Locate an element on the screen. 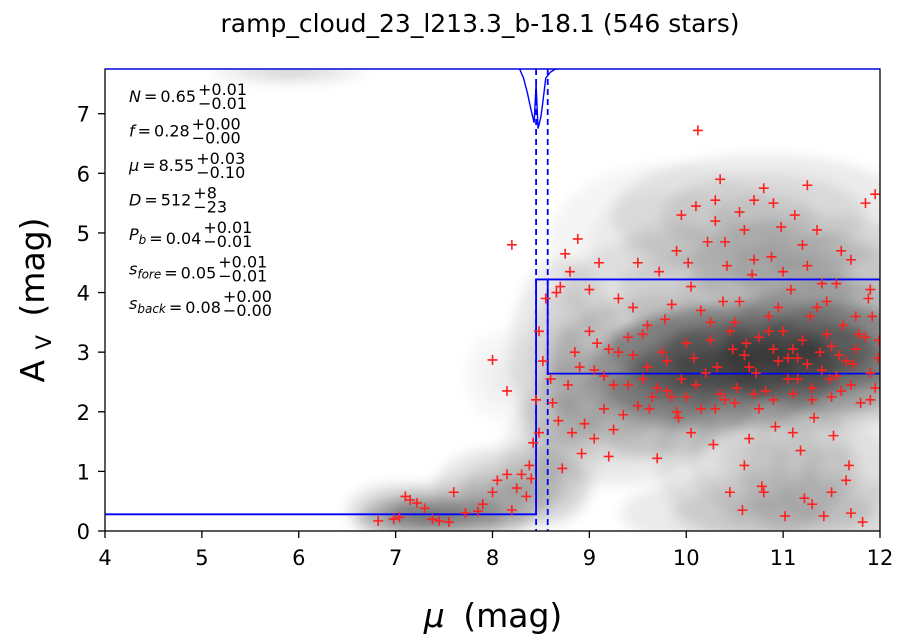 The width and height of the screenshot is (905, 644). fit-parameter-symbol: P is located at coordinates (134, 234).